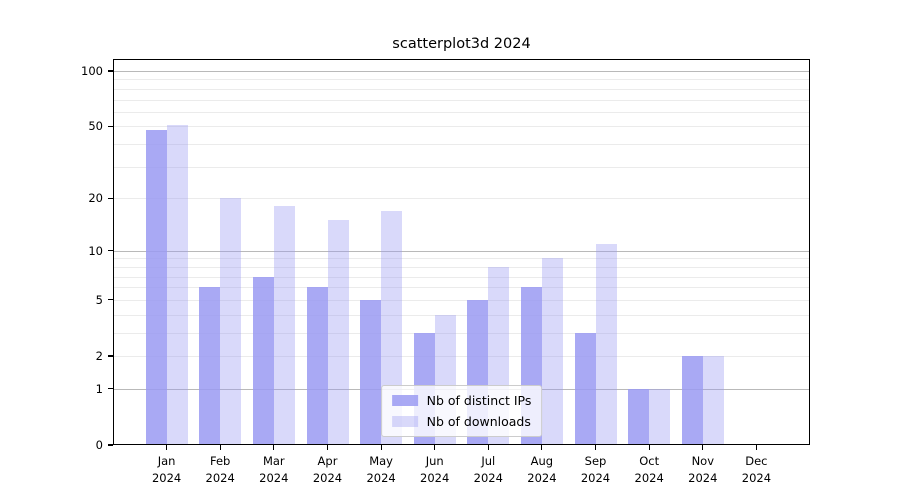  I want to click on x-tick-mark-nov, so click(703, 447).